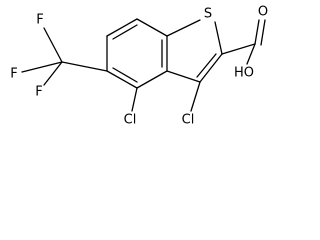  What do you see at coordinates (208, 14) in the screenshot?
I see `atom-label: S` at bounding box center [208, 14].